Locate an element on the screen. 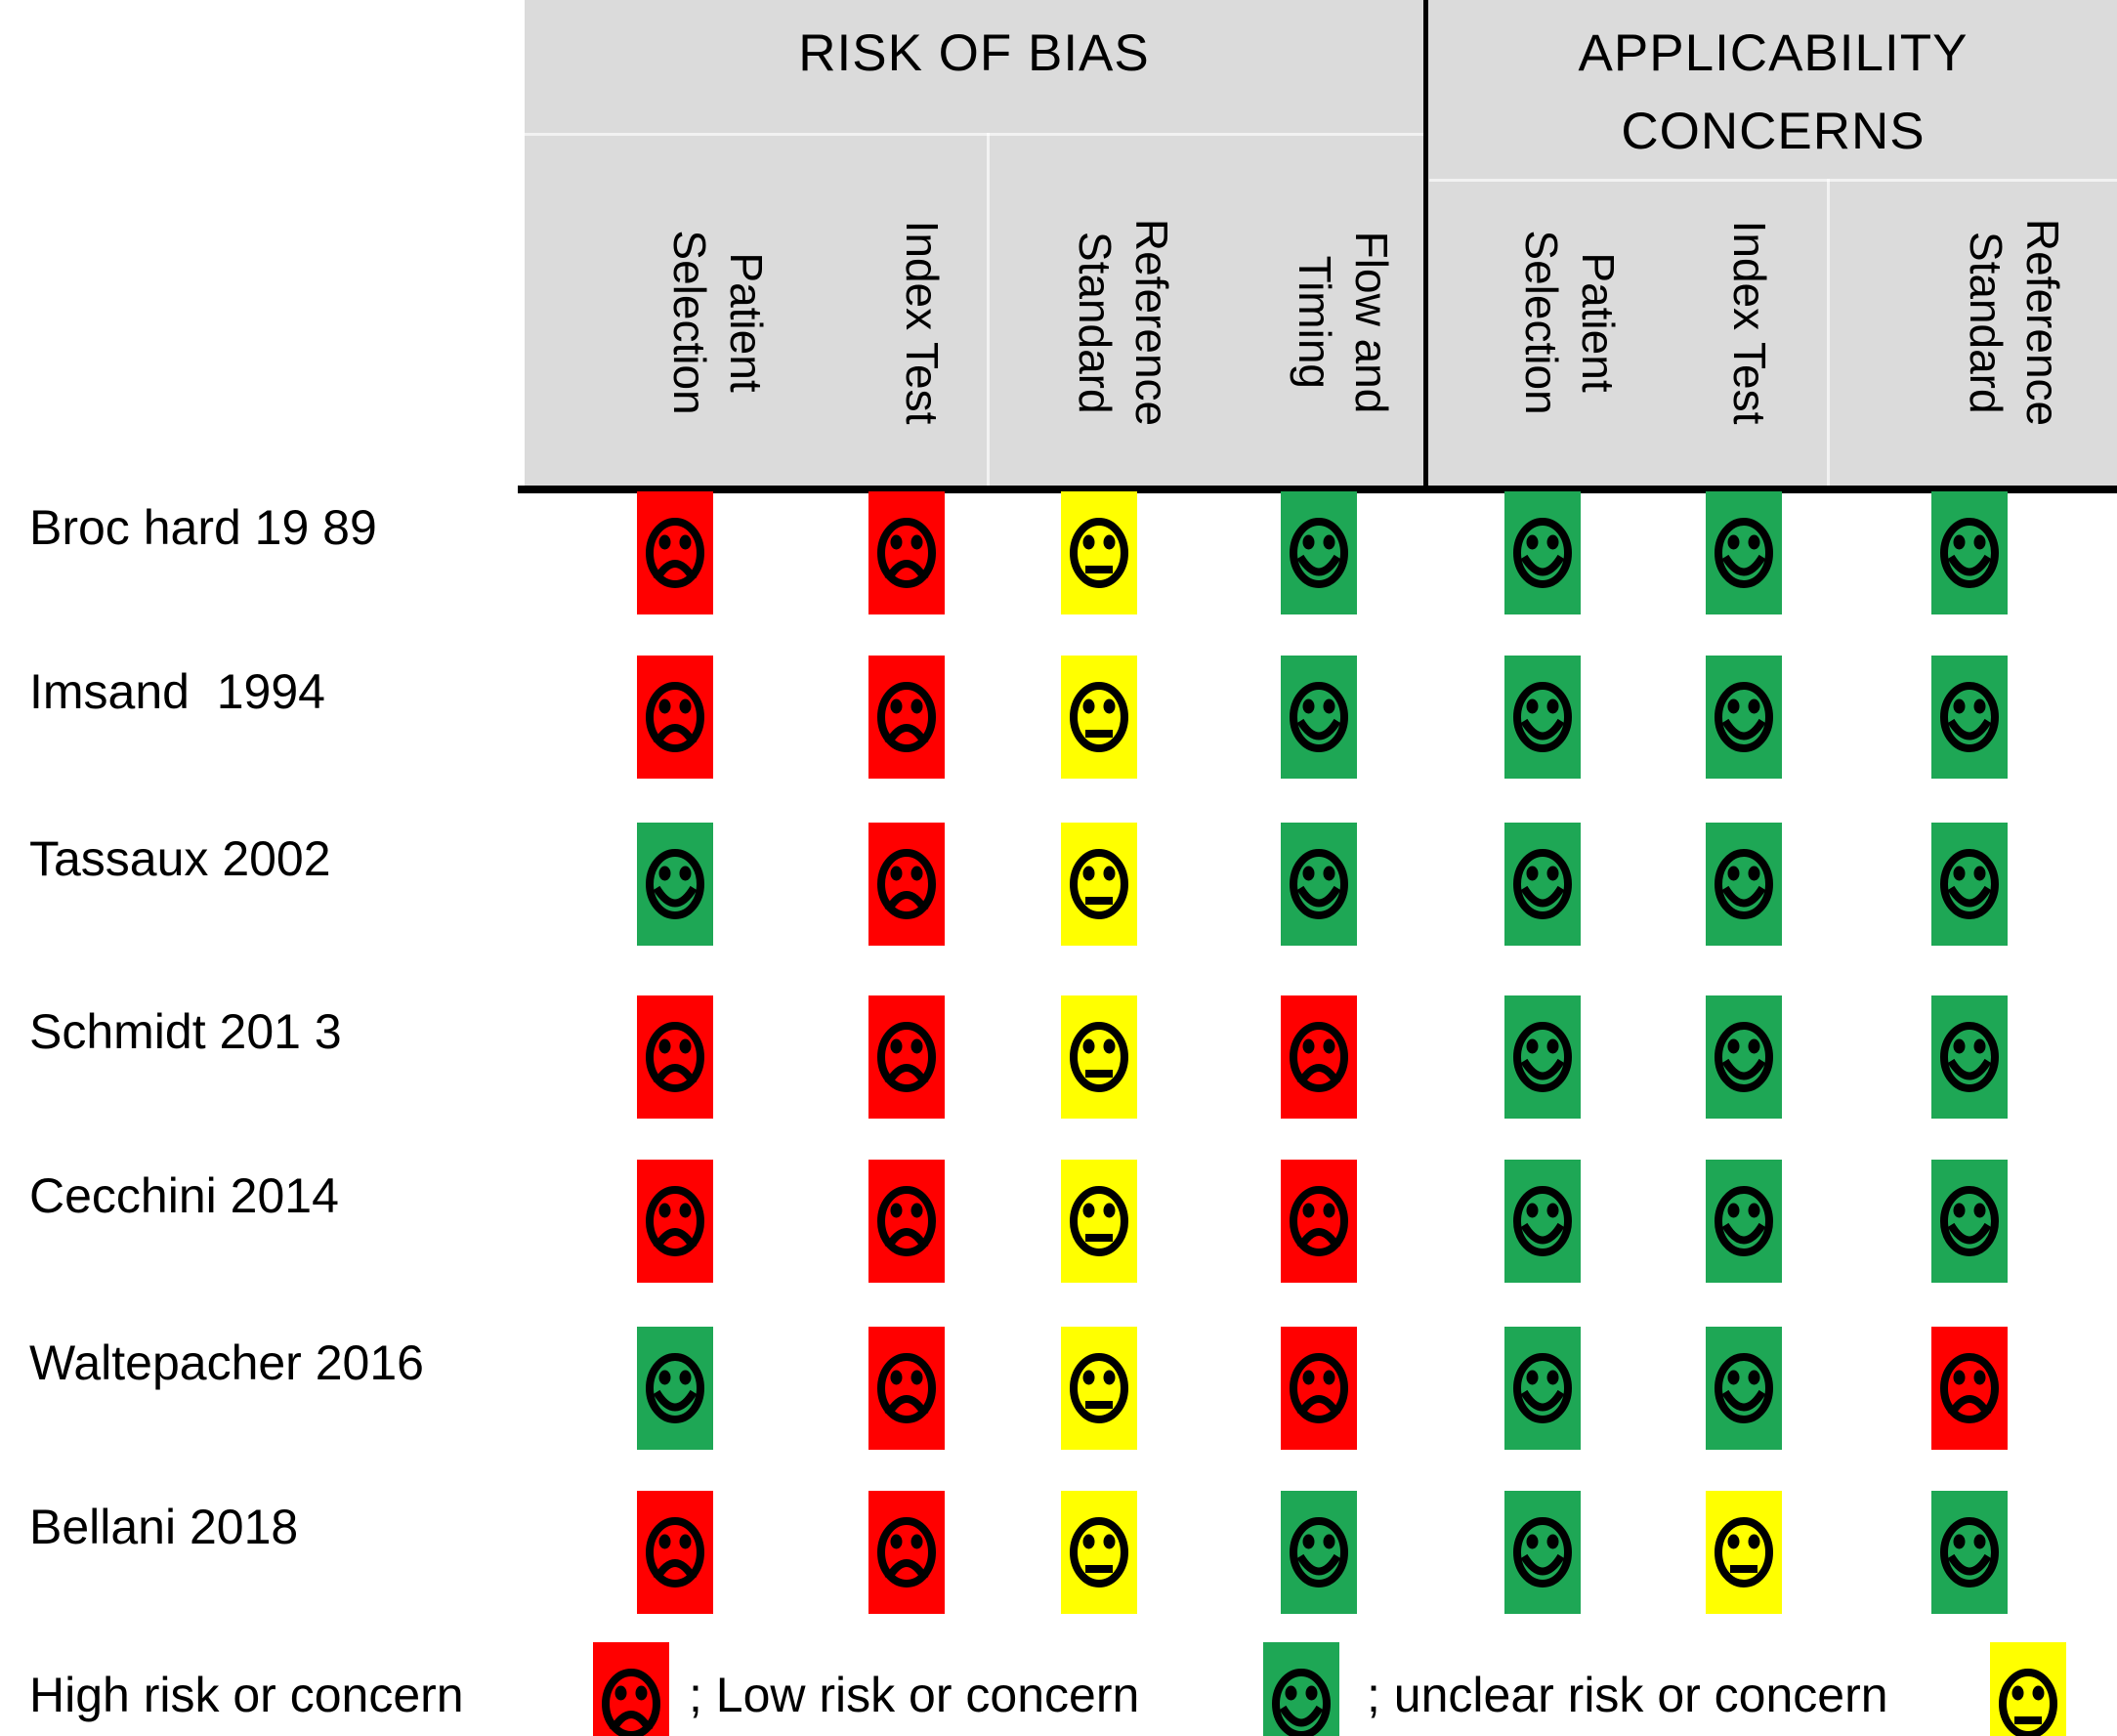 The image size is (2117, 1736). header-seam-right is located at coordinates (1773, 180).